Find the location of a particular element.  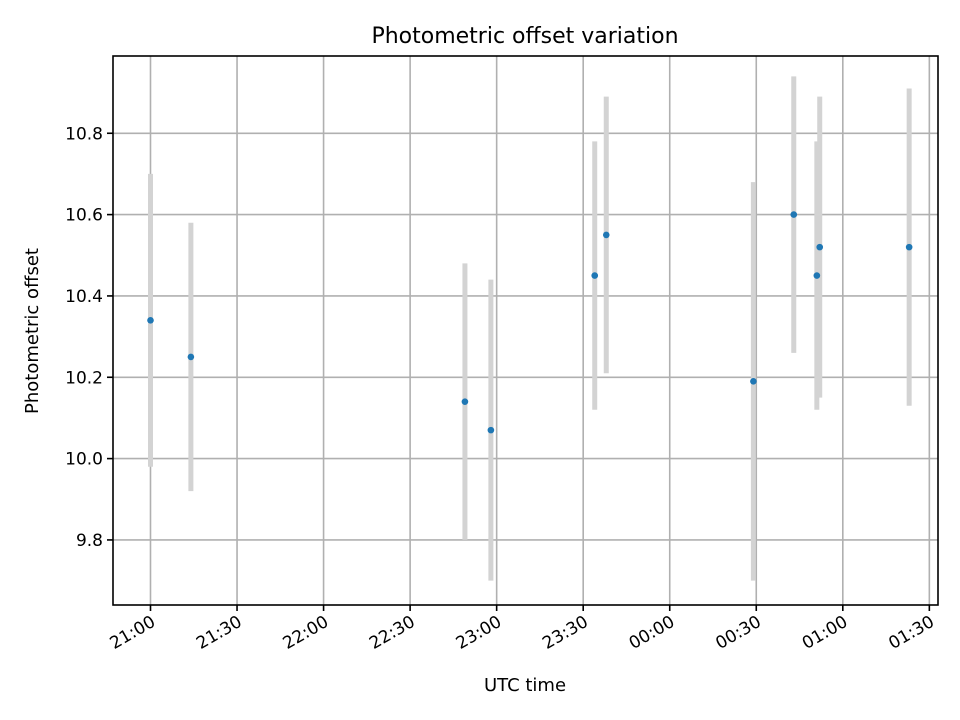

x-tick-label: 21:00 is located at coordinates (133, 633).